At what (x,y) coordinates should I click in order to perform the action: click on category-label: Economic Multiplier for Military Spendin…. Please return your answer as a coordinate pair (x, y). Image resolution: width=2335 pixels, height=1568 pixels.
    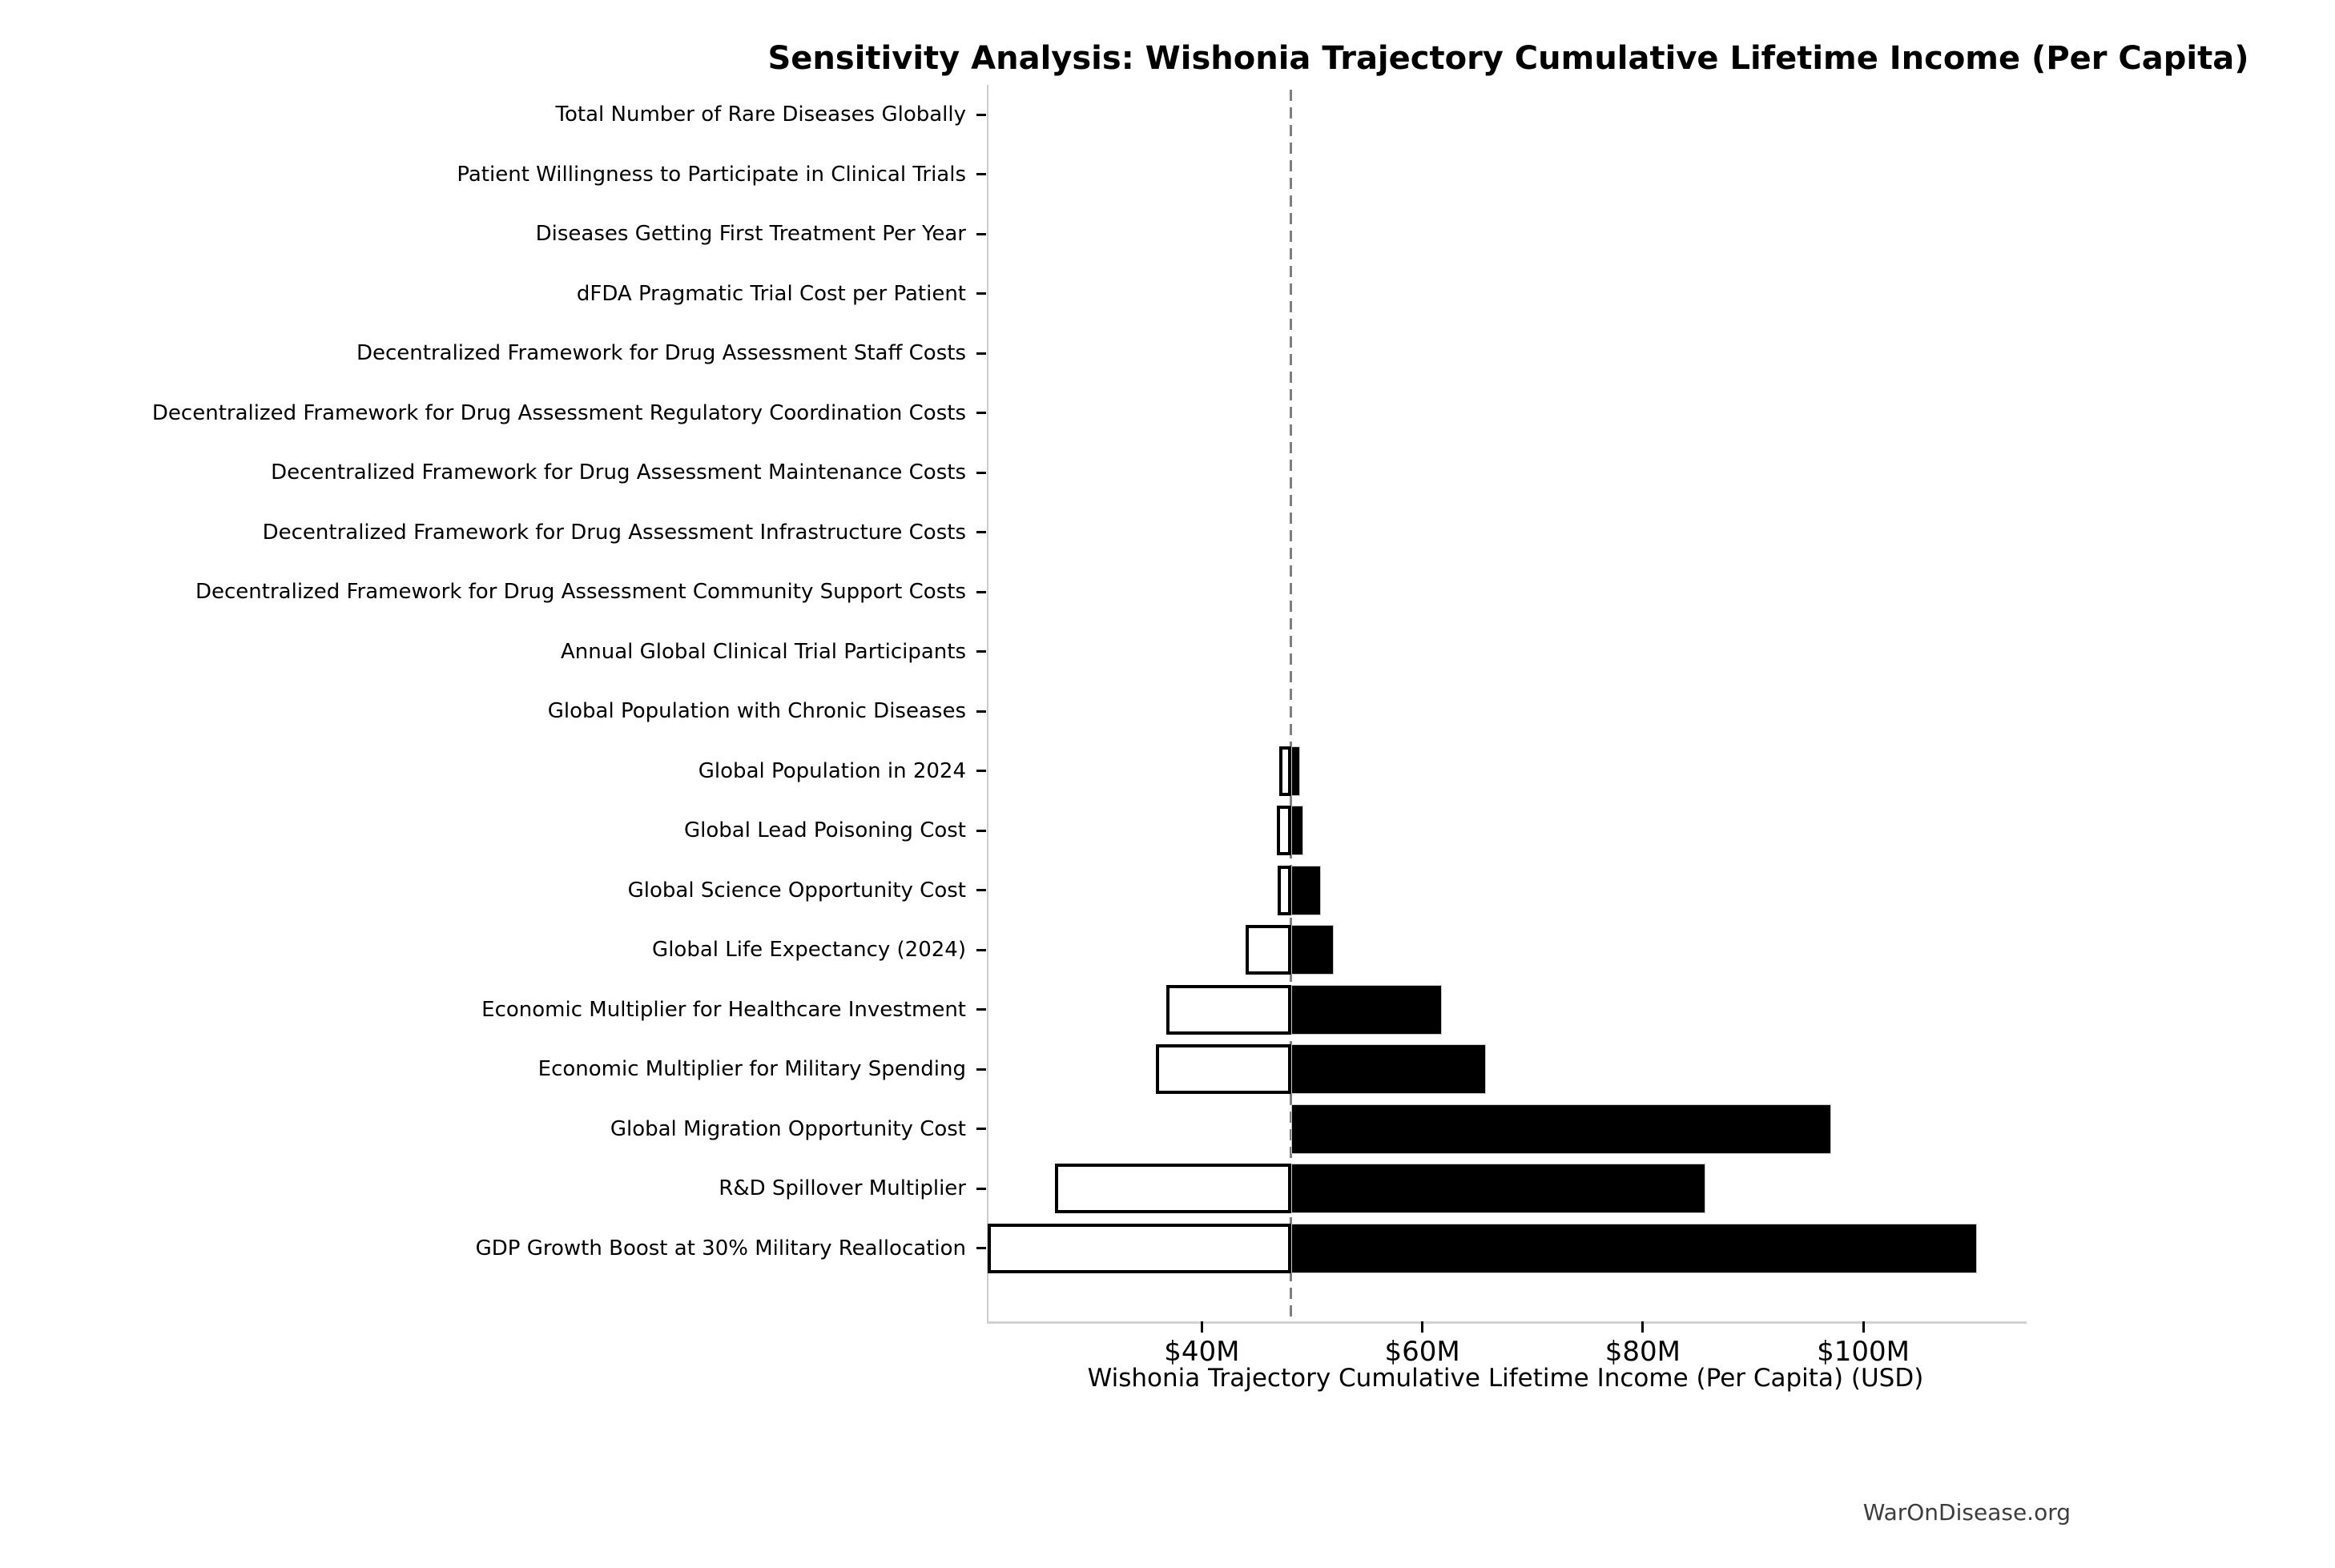
    Looking at the image, I should click on (751, 1069).